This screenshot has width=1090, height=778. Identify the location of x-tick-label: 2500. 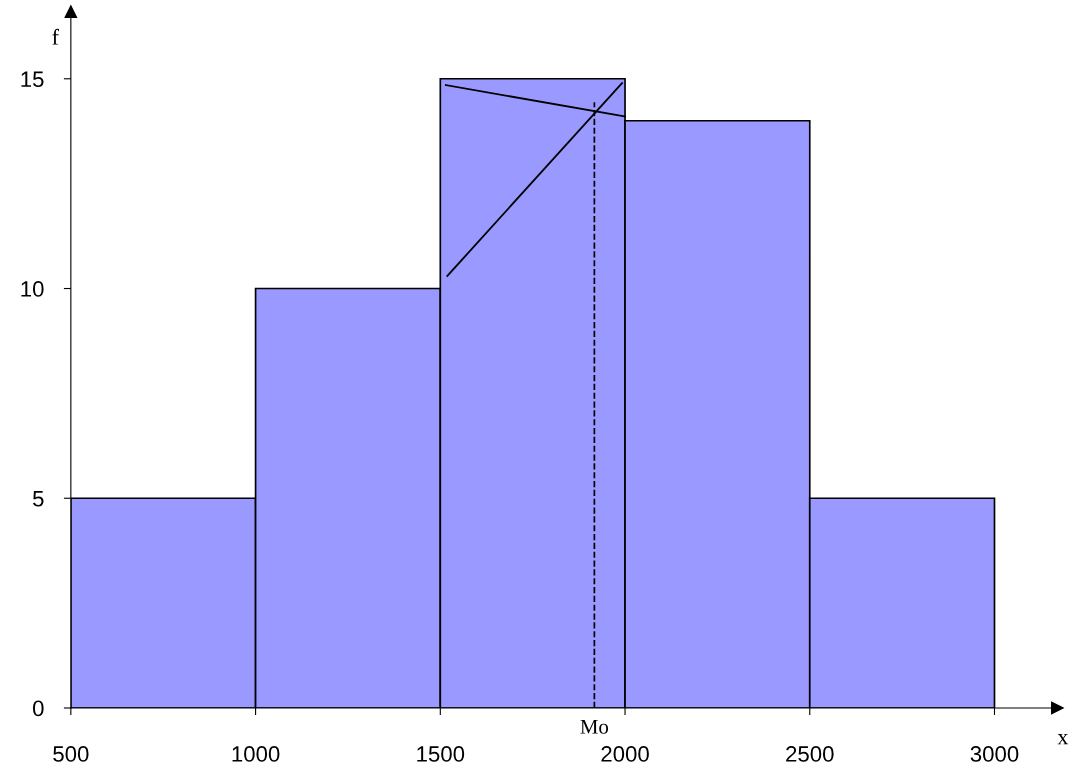
(810, 754).